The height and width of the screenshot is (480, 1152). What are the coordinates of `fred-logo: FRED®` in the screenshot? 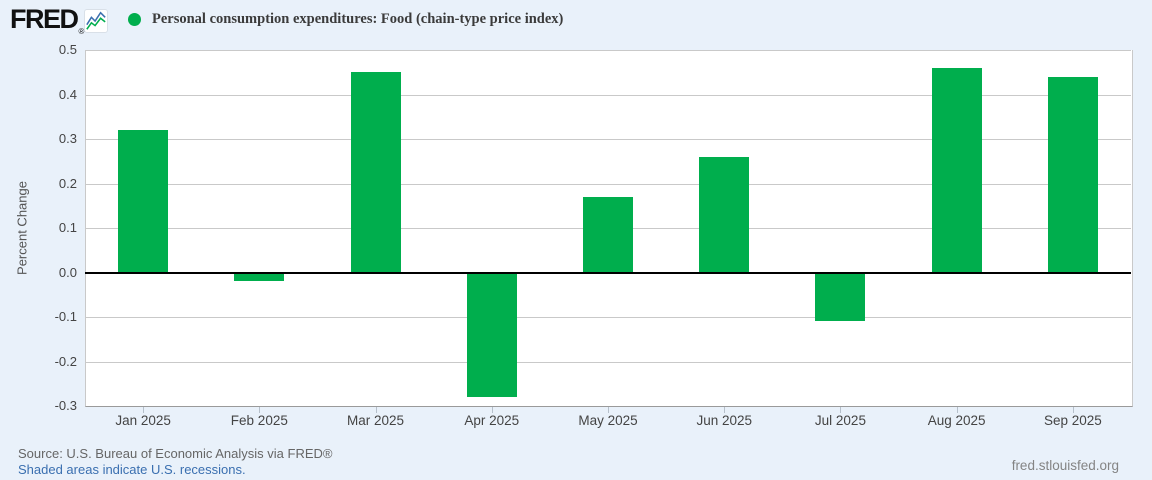 It's located at (47, 22).